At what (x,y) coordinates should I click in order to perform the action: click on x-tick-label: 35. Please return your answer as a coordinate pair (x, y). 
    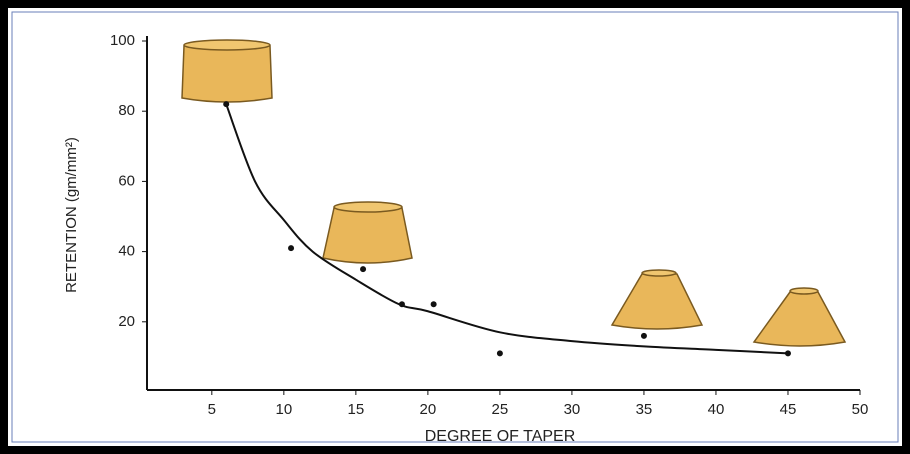
    Looking at the image, I should click on (644, 409).